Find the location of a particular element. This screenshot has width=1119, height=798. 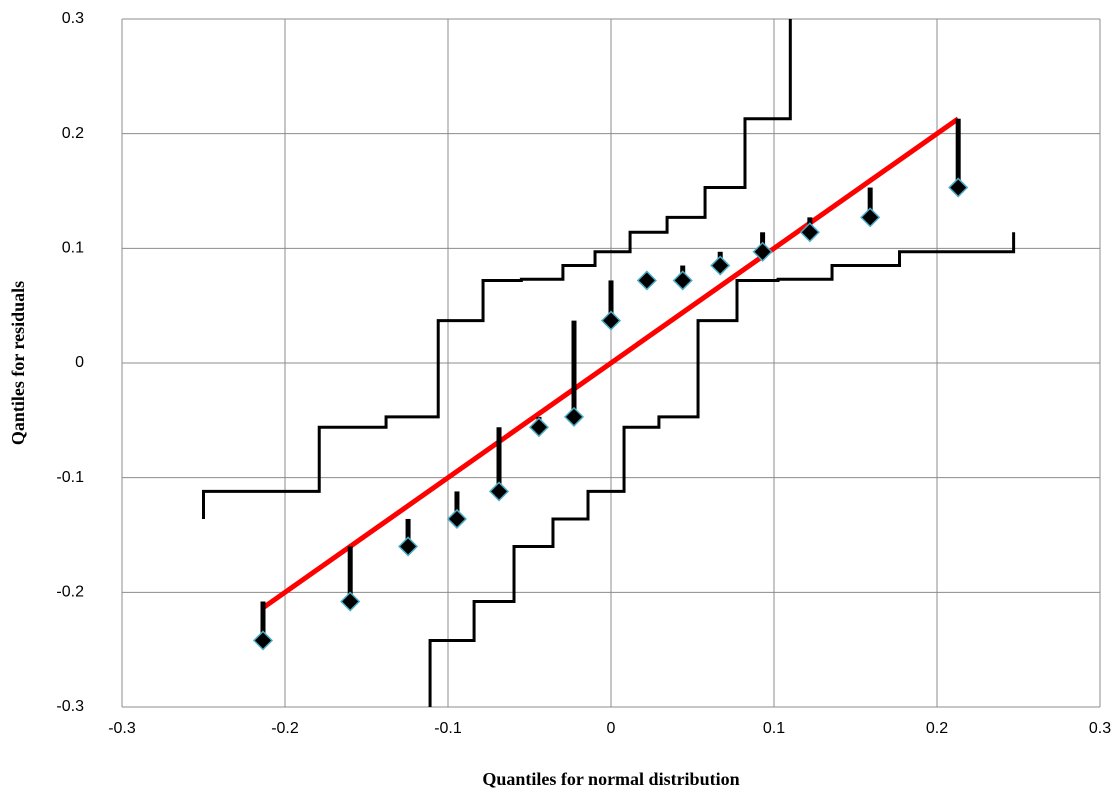

y-tick-label: -0.3 is located at coordinates (70, 706).